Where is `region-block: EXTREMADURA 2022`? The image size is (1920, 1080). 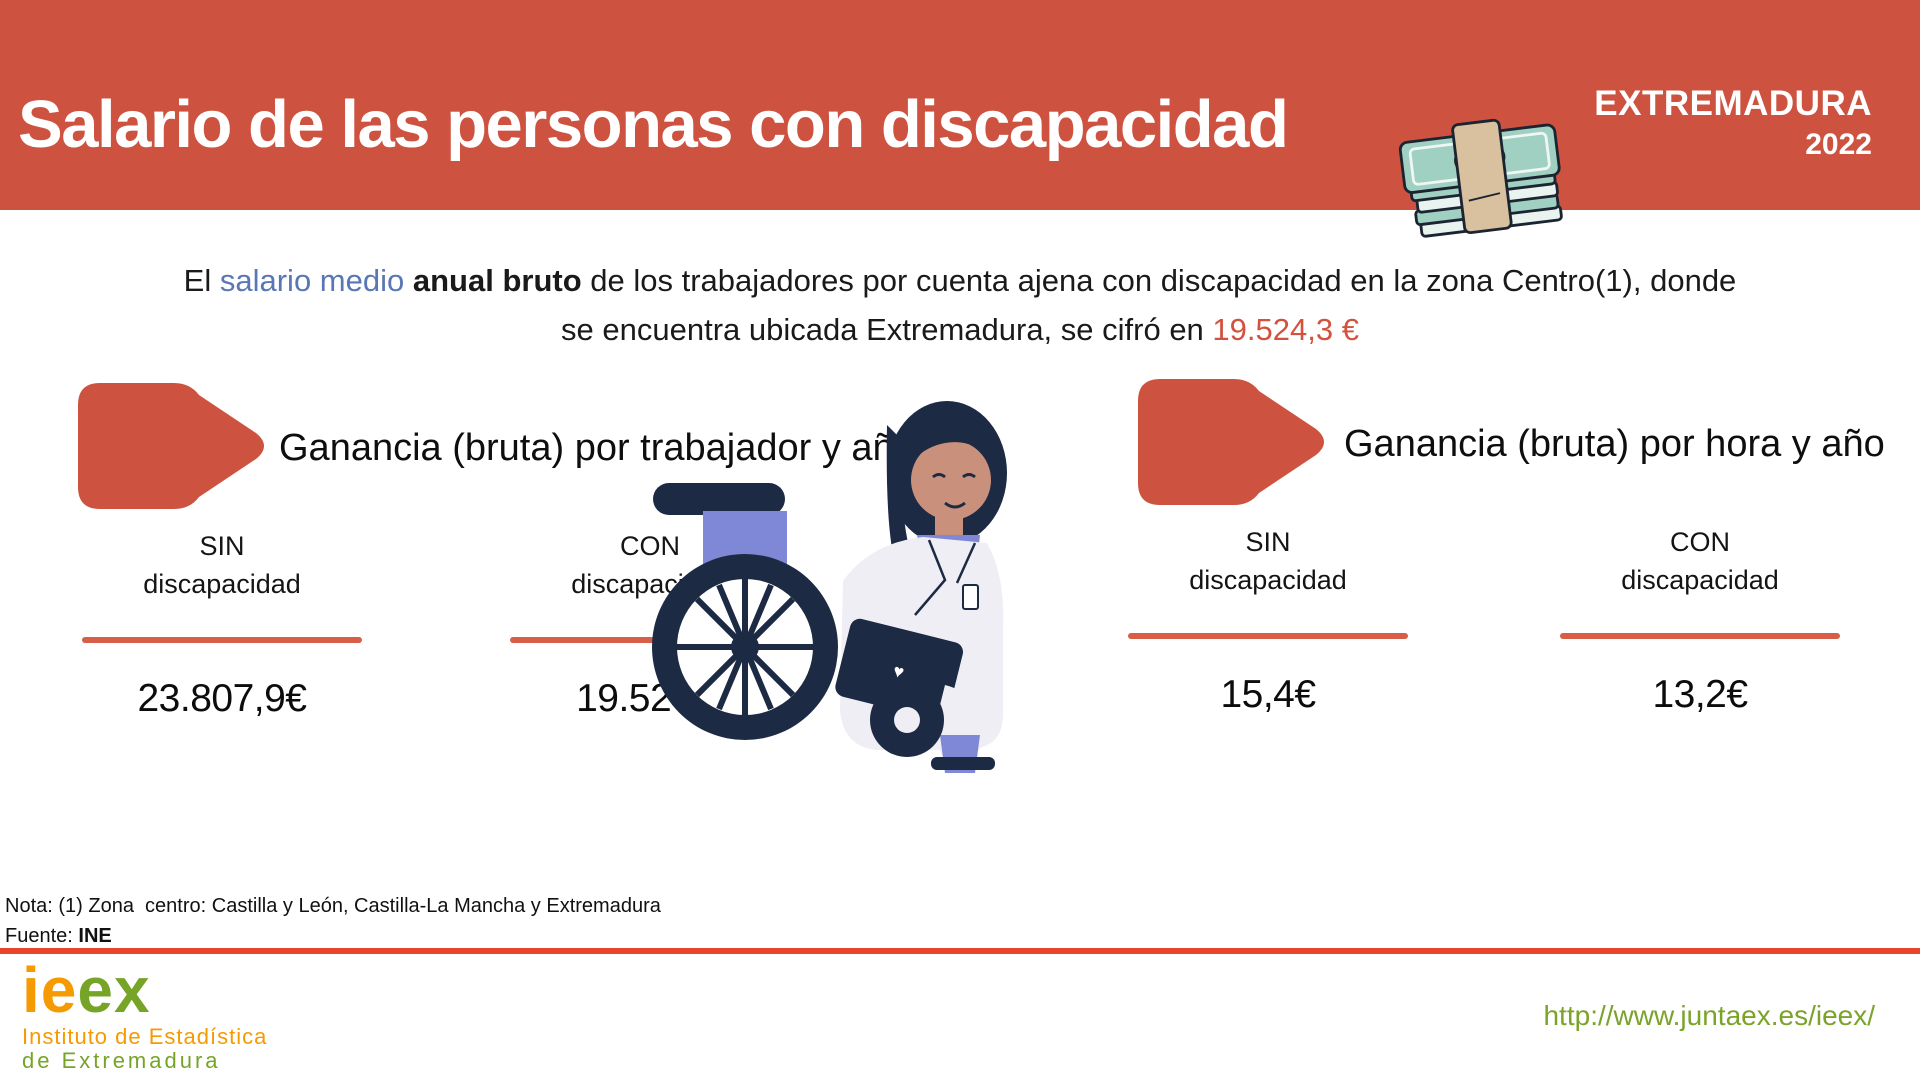 region-block: EXTREMADURA 2022 is located at coordinates (1733, 123).